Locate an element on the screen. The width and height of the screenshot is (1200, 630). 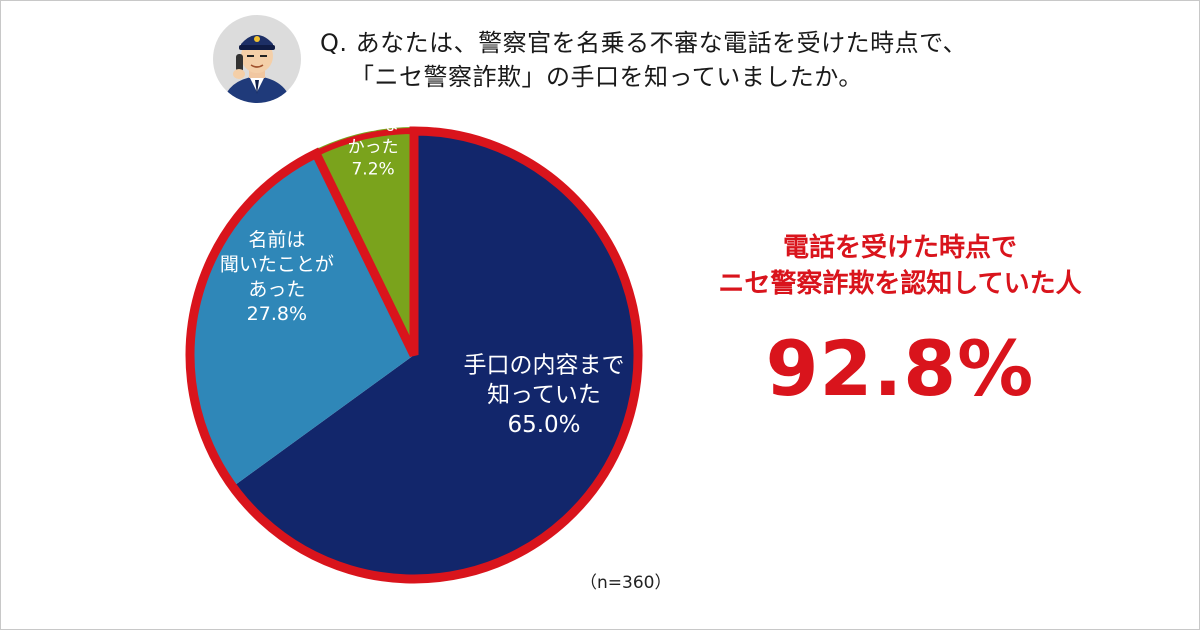
slice-label-0: 手口の内容まで知っていた 65.0% is located at coordinates (544, 395).